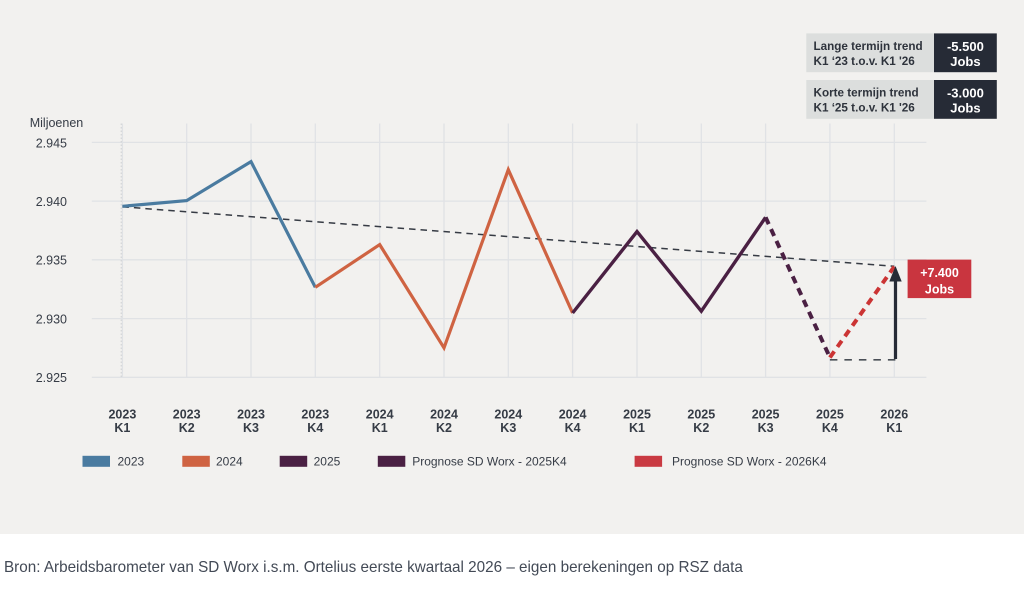 The height and width of the screenshot is (590, 1024). What do you see at coordinates (749, 461) in the screenshot?
I see `svg-text: Prognose SD Worx - 2026K4` at bounding box center [749, 461].